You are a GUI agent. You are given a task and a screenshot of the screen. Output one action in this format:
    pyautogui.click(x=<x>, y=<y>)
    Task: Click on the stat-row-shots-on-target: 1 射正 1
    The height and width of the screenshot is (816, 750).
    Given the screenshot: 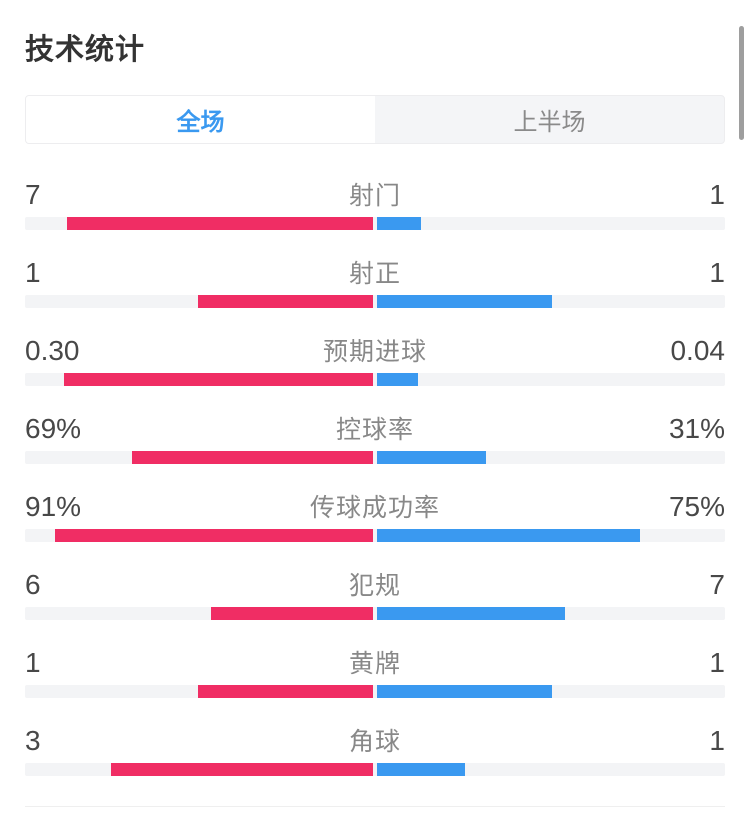 What is the action you would take?
    pyautogui.click(x=375, y=283)
    